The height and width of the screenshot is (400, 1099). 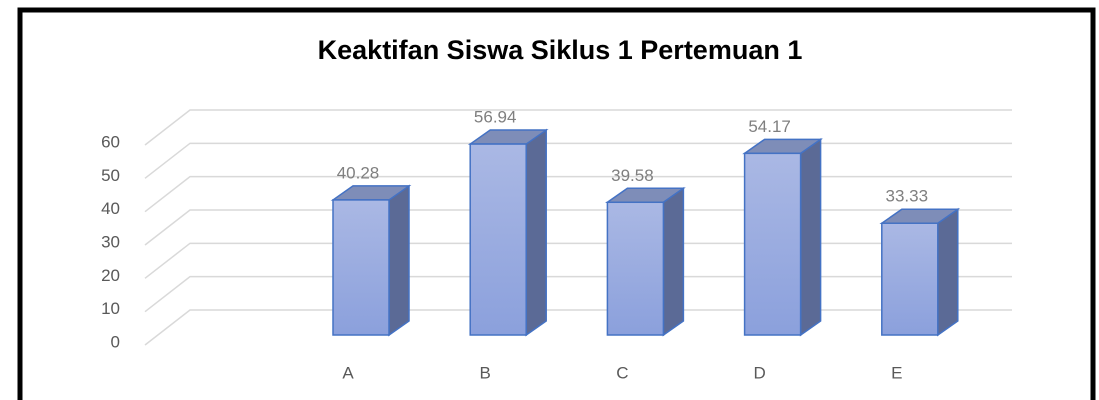 What do you see at coordinates (560, 50) in the screenshot?
I see `chart-title: Keaktifan Siswa Siklus 1 Pertemuan 1` at bounding box center [560, 50].